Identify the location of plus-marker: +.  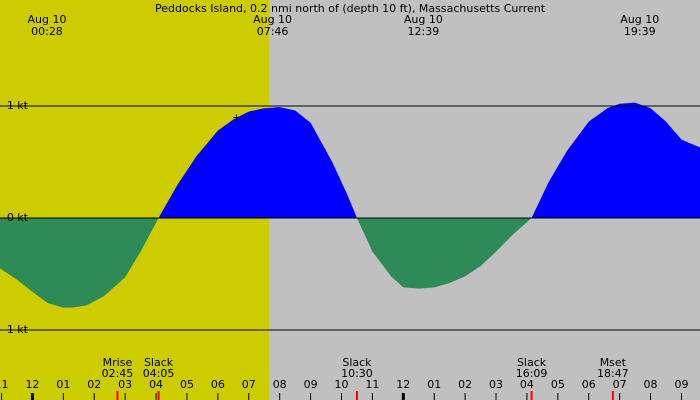
(236, 117).